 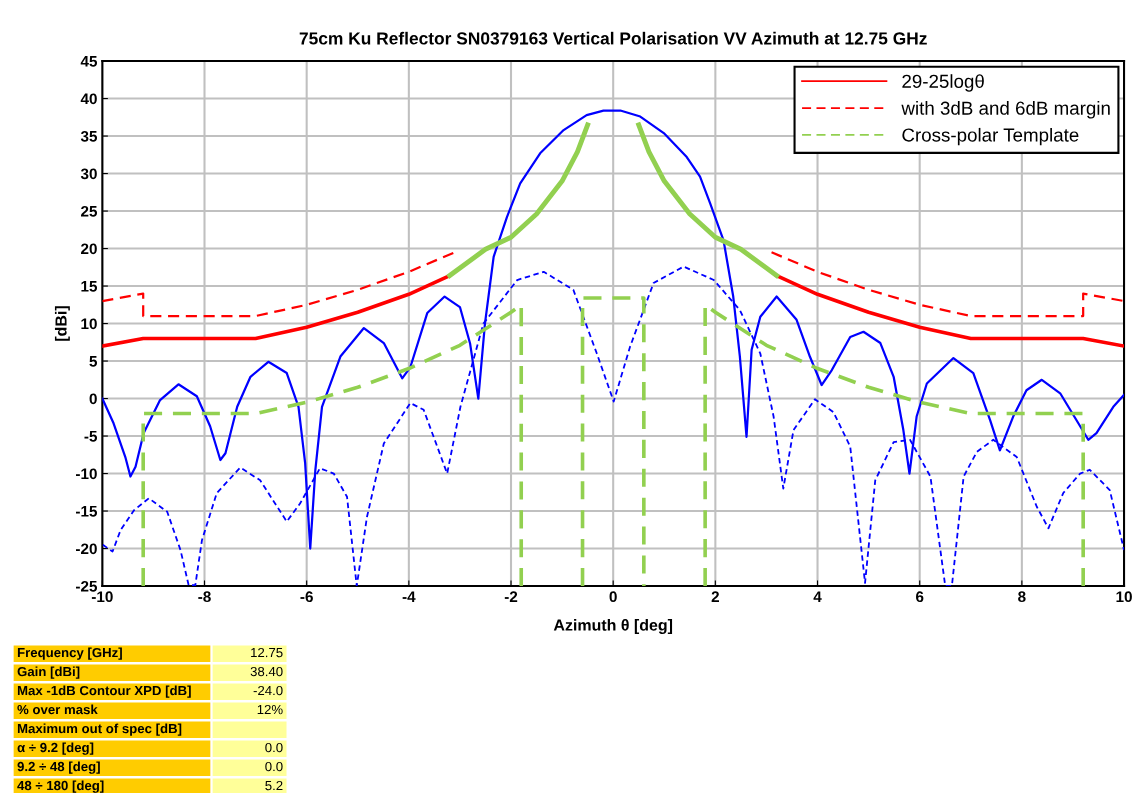 I want to click on y-tick-label: 10, so click(x=89, y=324).